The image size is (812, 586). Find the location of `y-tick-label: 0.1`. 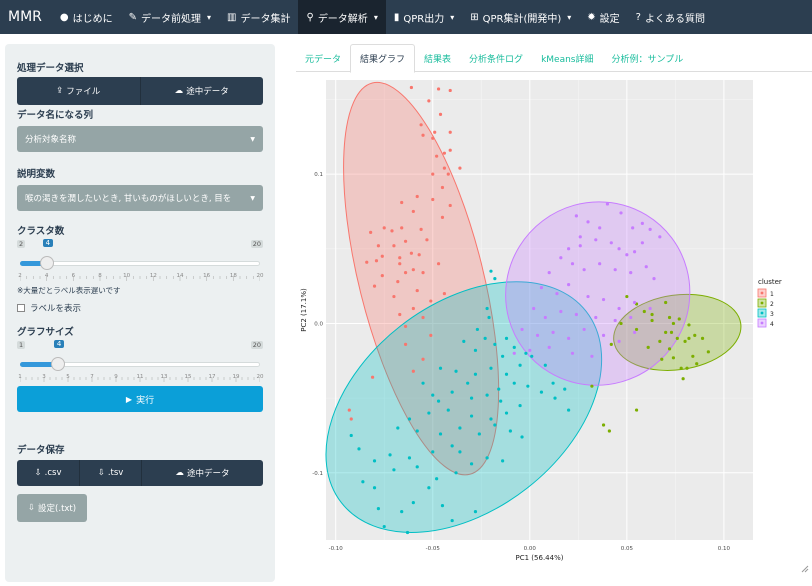

y-tick-label: 0.1 is located at coordinates (318, 175).